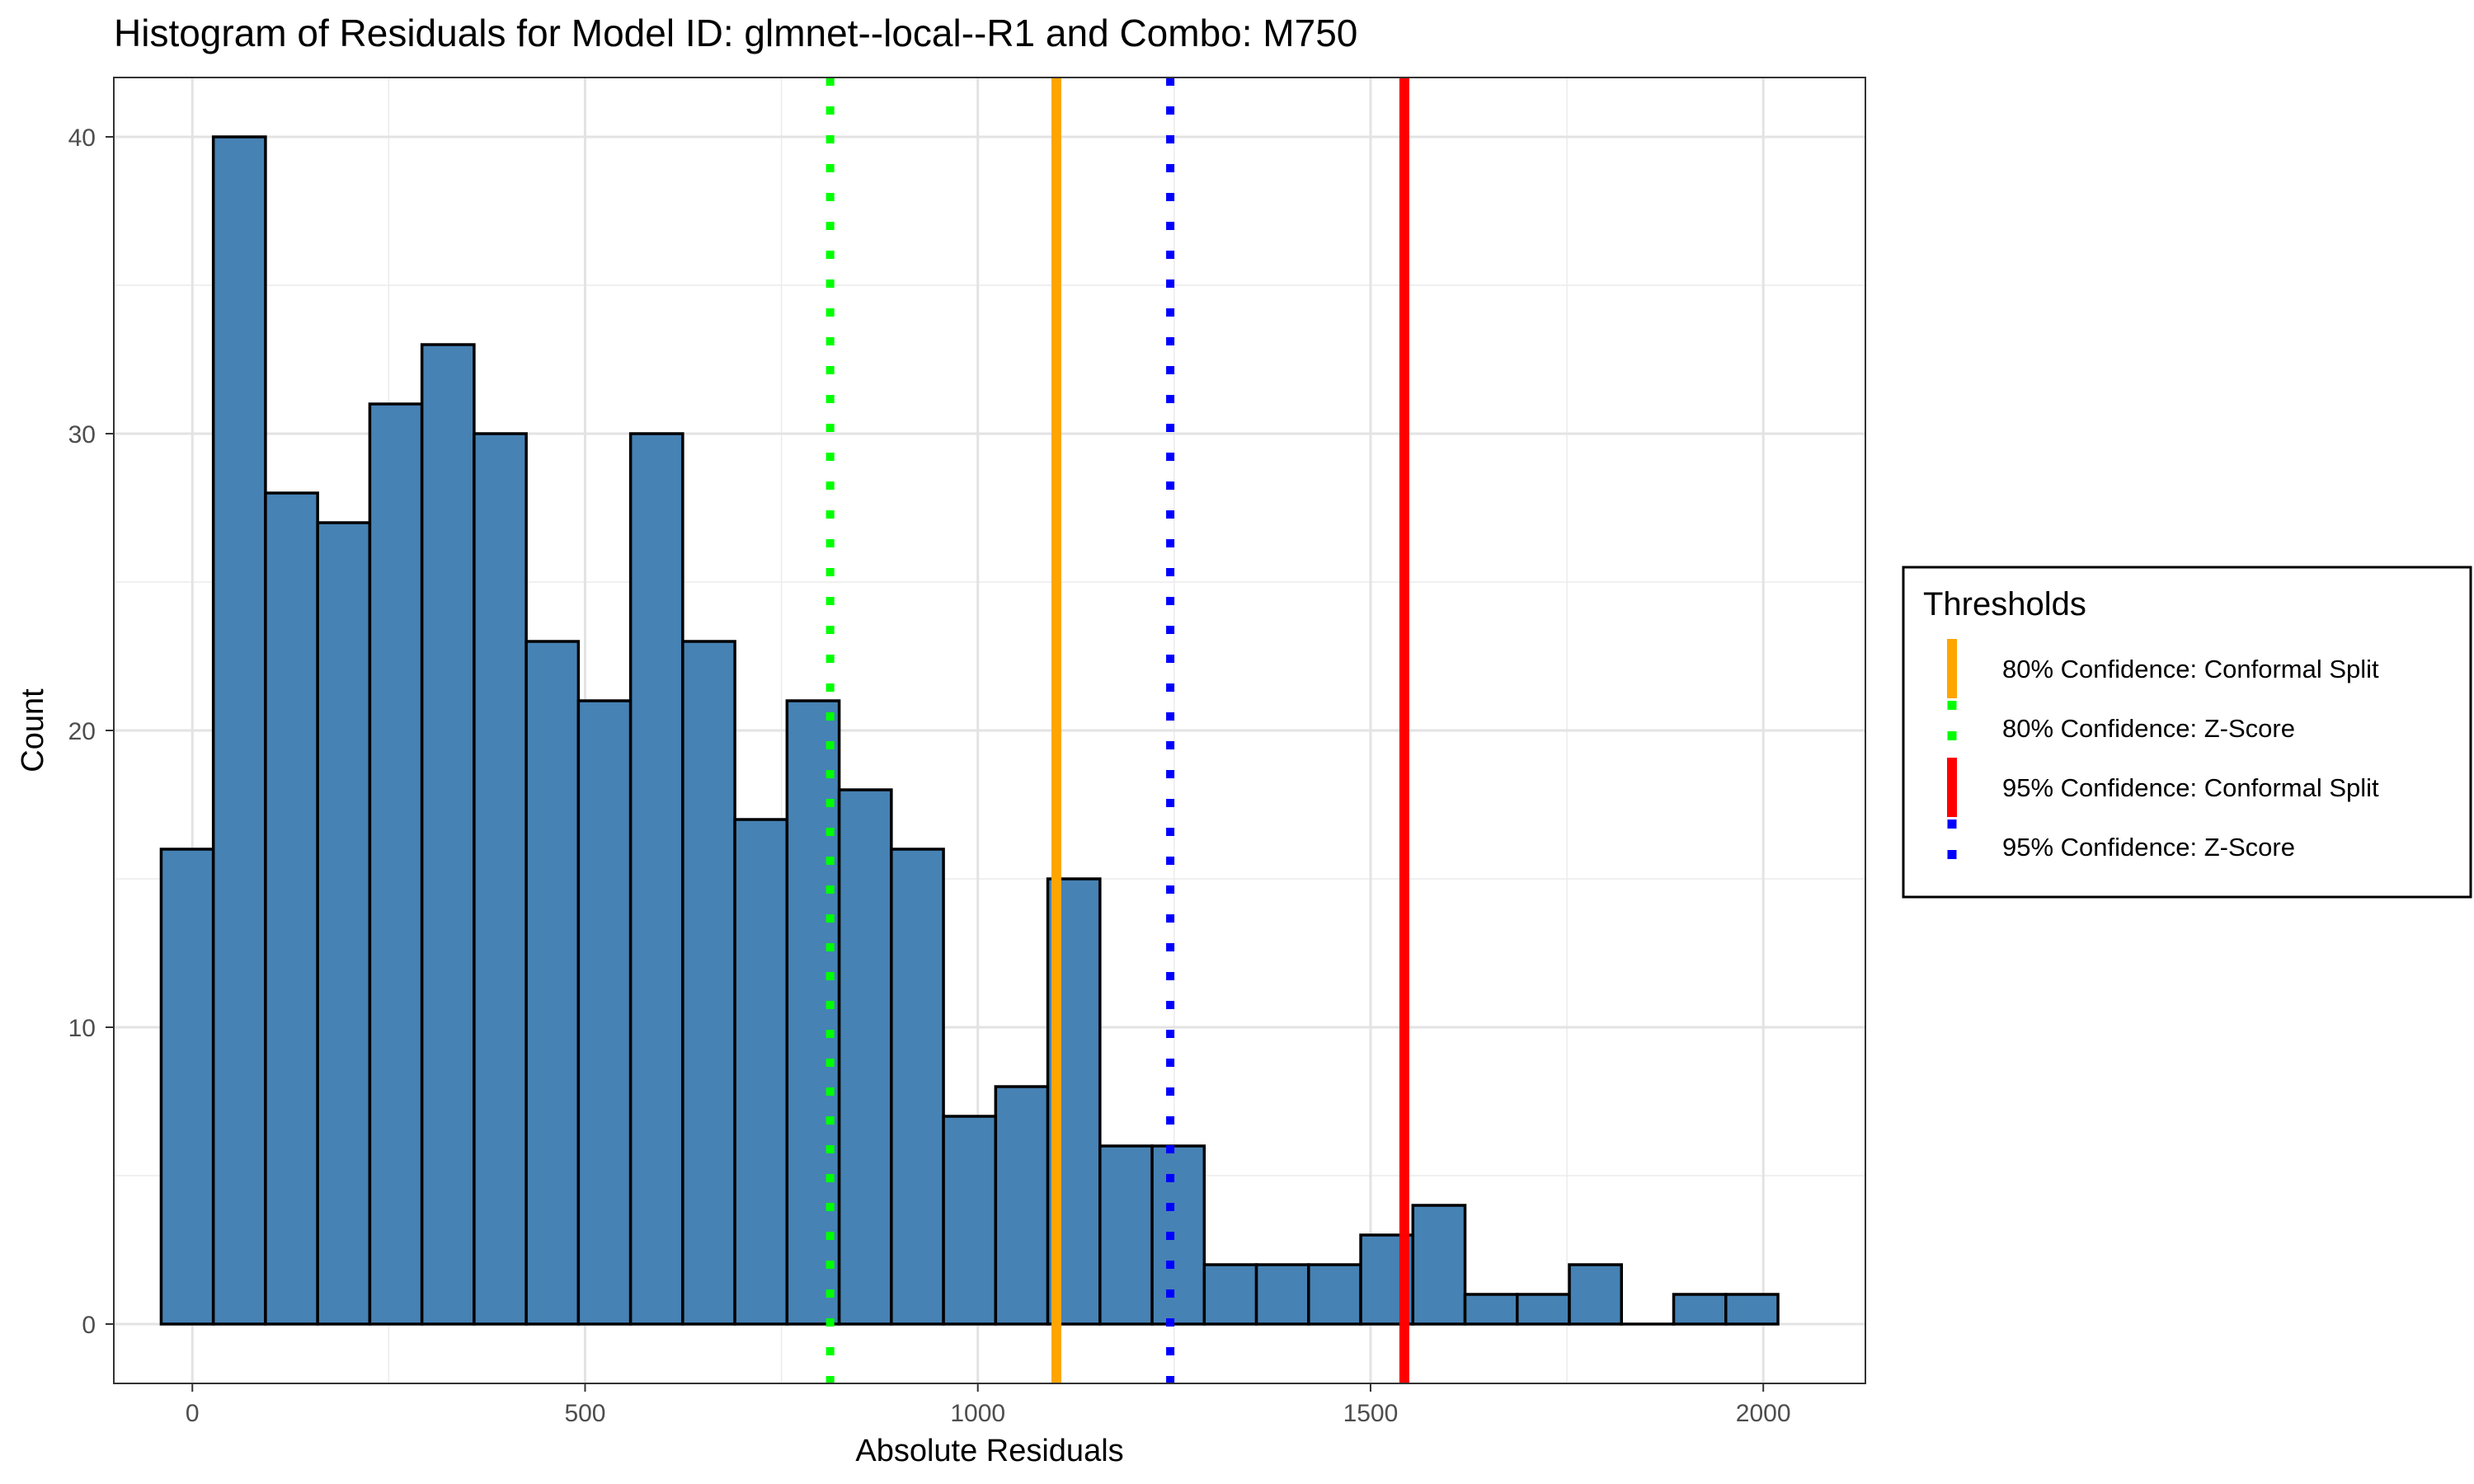  Describe the element at coordinates (1763, 1413) in the screenshot. I see `x-tick-label: 2000` at that location.